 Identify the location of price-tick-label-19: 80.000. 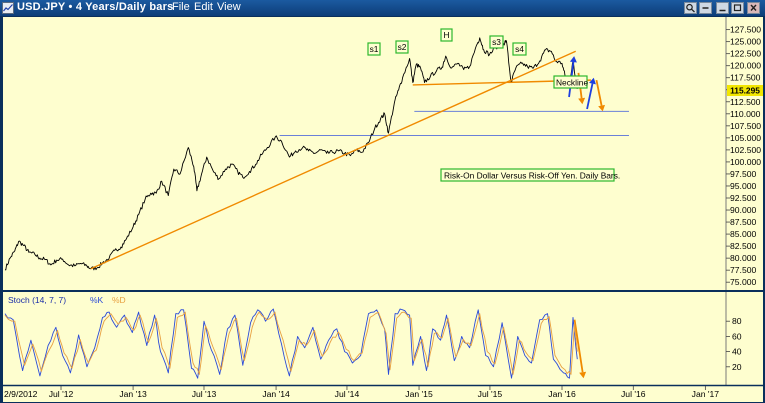
(743, 258).